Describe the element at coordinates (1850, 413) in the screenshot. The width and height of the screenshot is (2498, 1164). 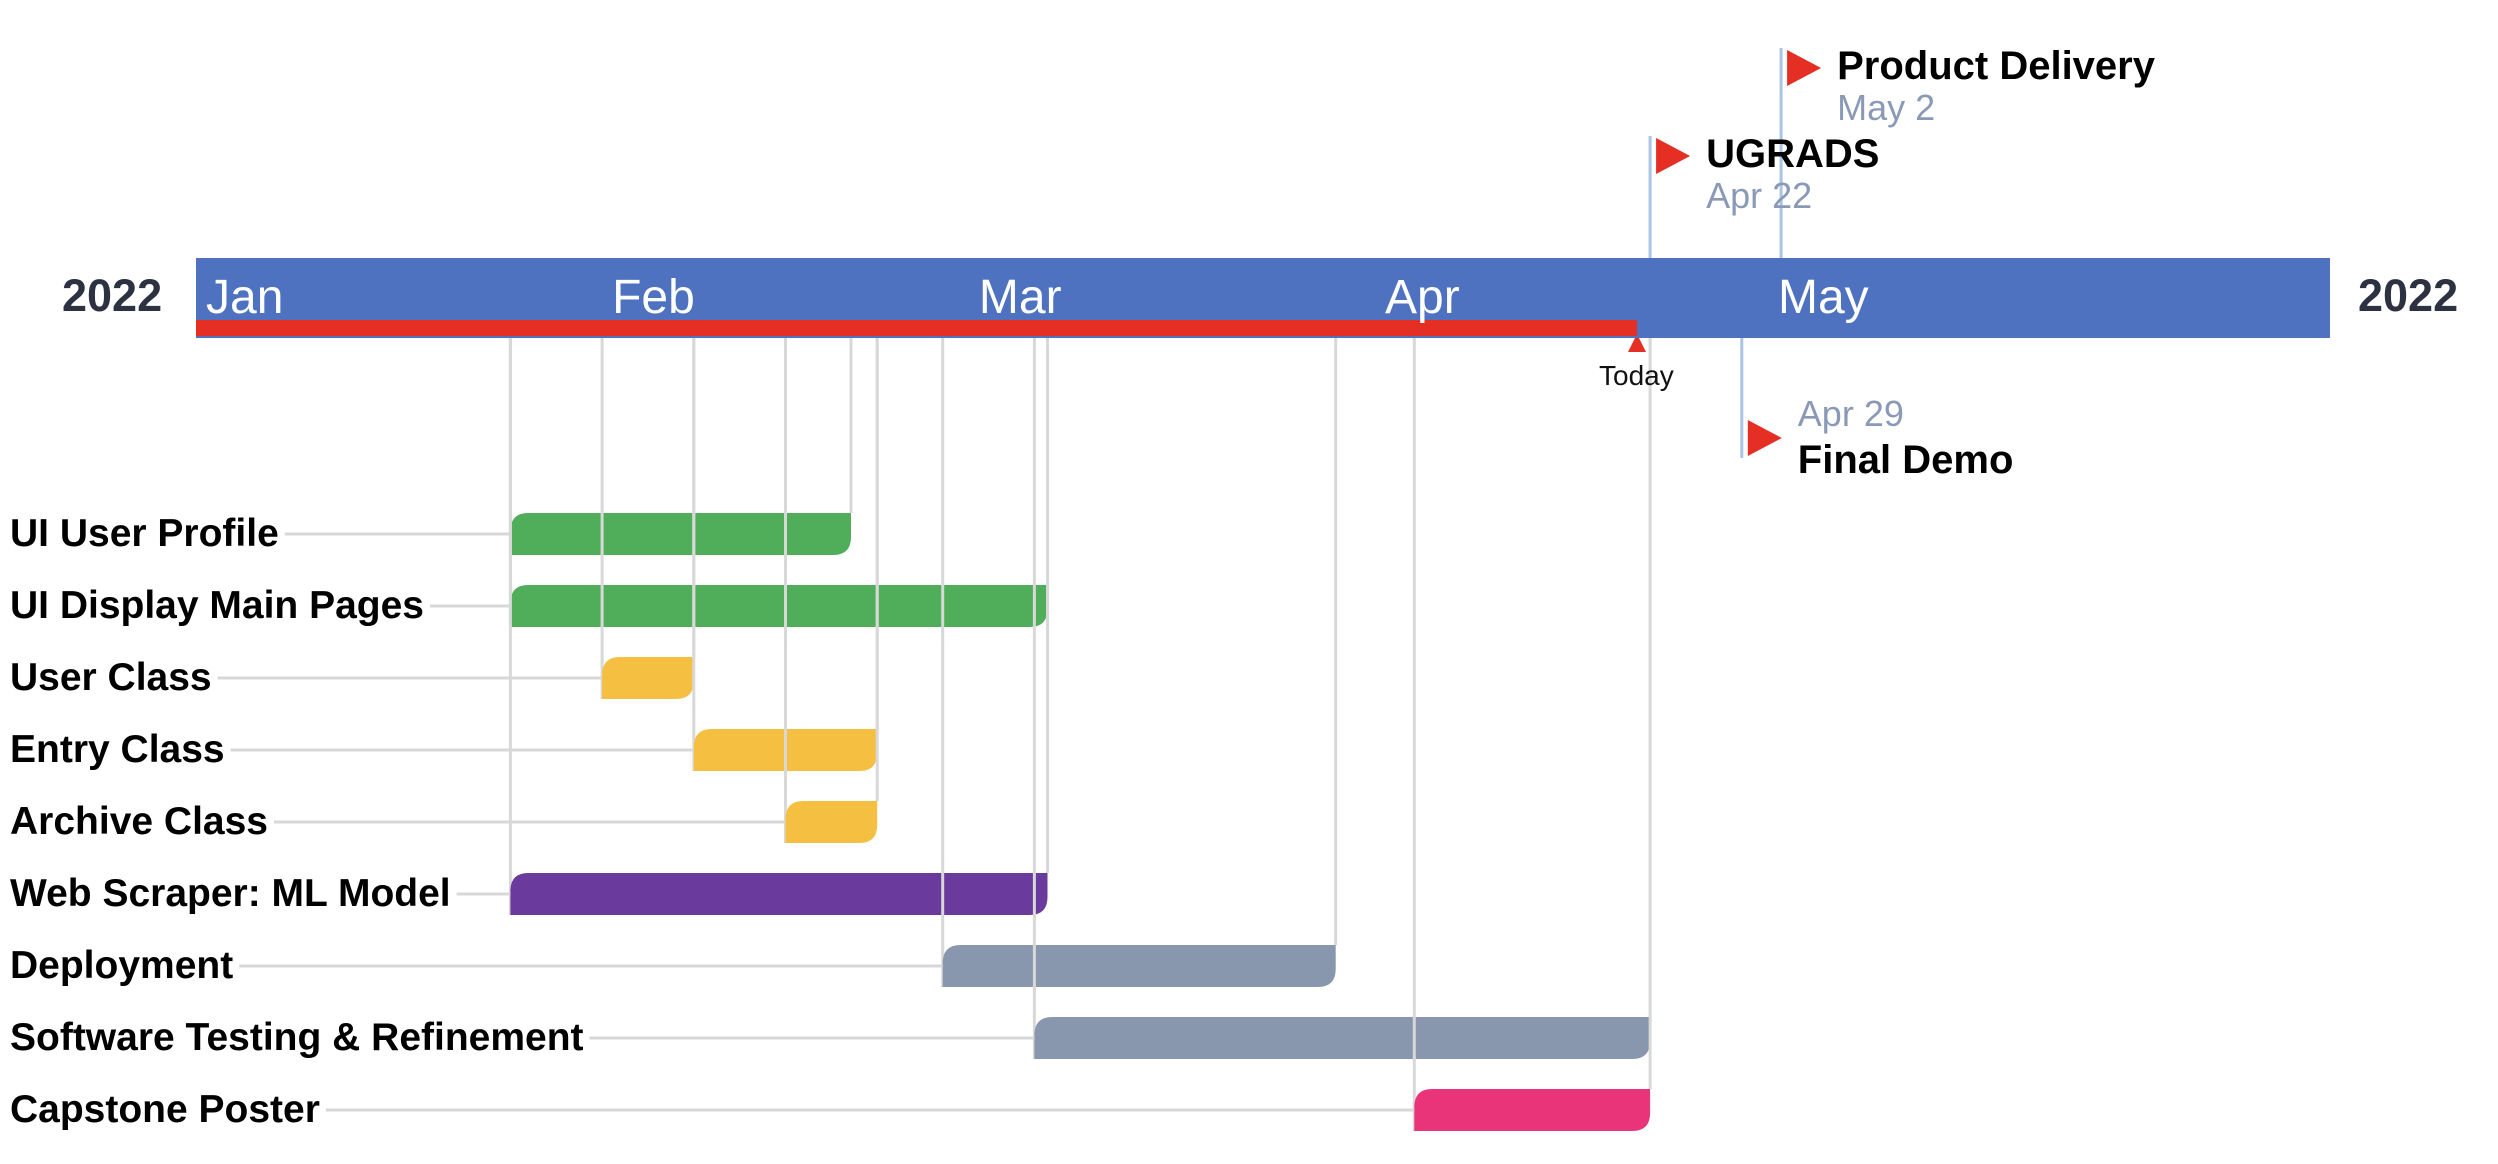
I see `milestone-date-final-demo: Apr 29` at that location.